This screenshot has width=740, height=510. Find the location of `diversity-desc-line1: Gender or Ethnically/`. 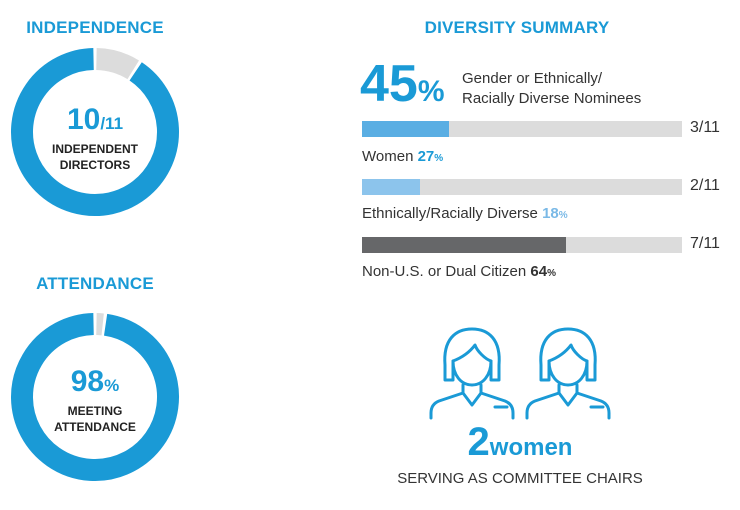

diversity-desc-line1: Gender or Ethnically/ is located at coordinates (532, 78).